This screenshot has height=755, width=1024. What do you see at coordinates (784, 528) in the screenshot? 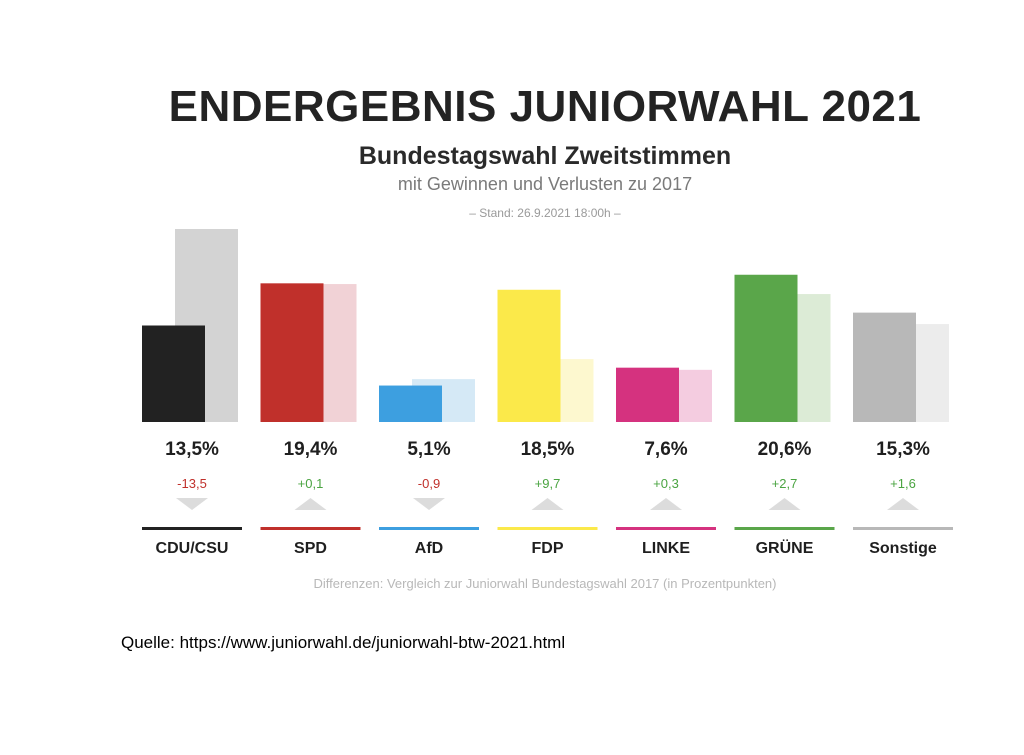
I see `party-underline-grüne` at bounding box center [784, 528].